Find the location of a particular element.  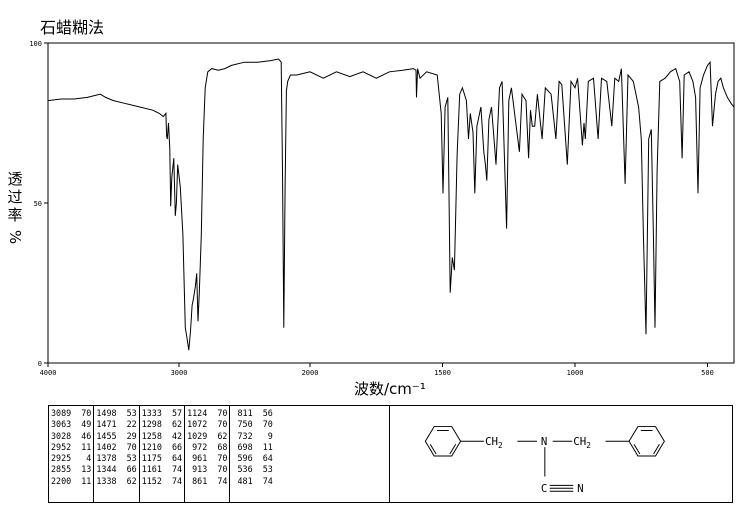

peak-wavenumber: 1124 is located at coordinates (197, 413).